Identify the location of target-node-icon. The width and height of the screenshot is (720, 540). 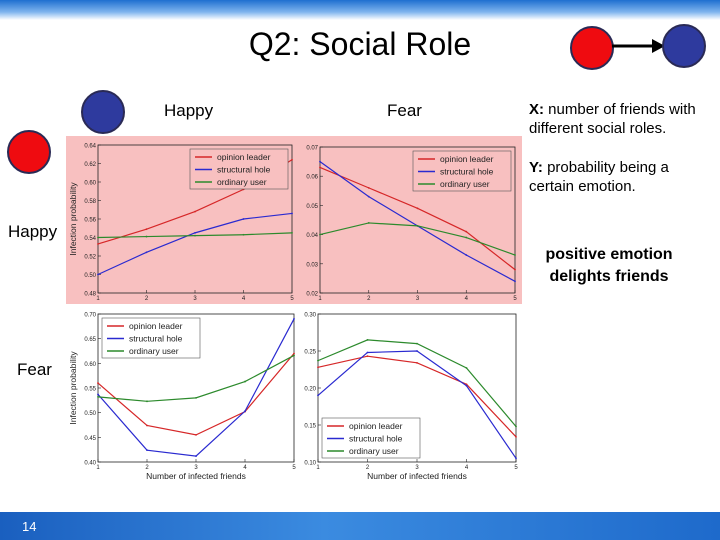
(684, 46).